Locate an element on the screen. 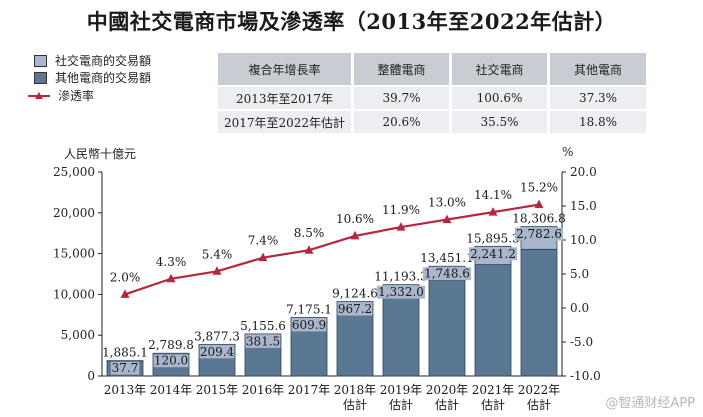  cagr-cell: 20.6% is located at coordinates (402, 121).